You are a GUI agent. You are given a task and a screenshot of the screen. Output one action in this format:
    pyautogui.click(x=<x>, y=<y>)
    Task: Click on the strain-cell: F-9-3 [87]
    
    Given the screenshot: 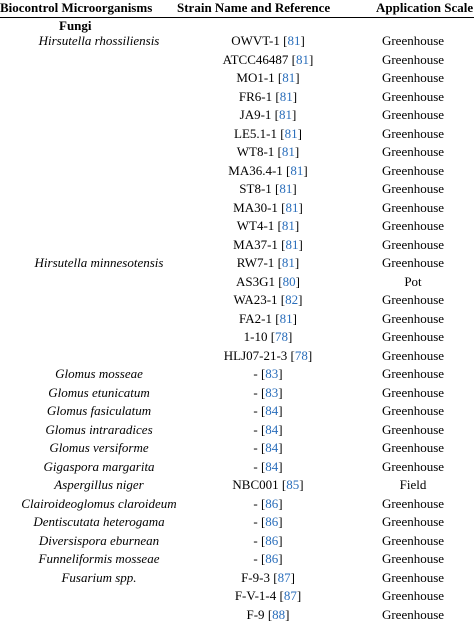 What is the action you would take?
    pyautogui.click(x=268, y=577)
    